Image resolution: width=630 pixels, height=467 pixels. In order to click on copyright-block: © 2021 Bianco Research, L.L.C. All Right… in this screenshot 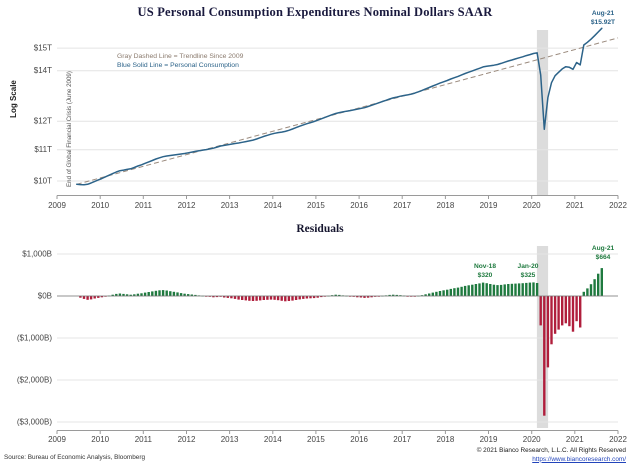, I will do `click(551, 455)`.